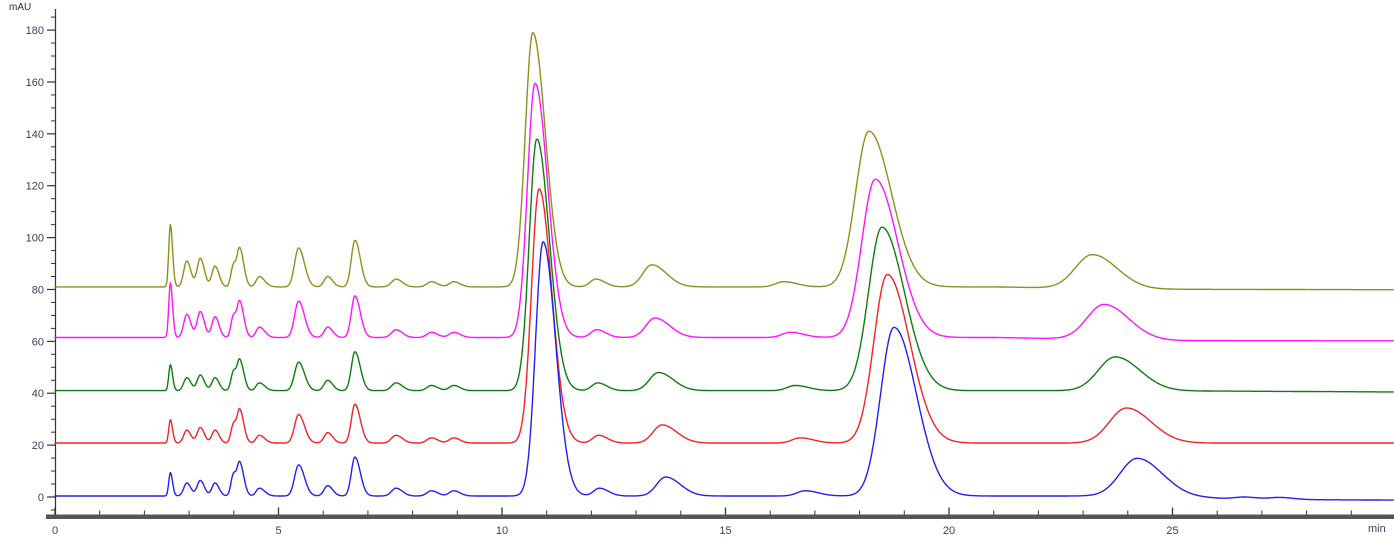  I want to click on y-tick-label: 180, so click(35, 31).